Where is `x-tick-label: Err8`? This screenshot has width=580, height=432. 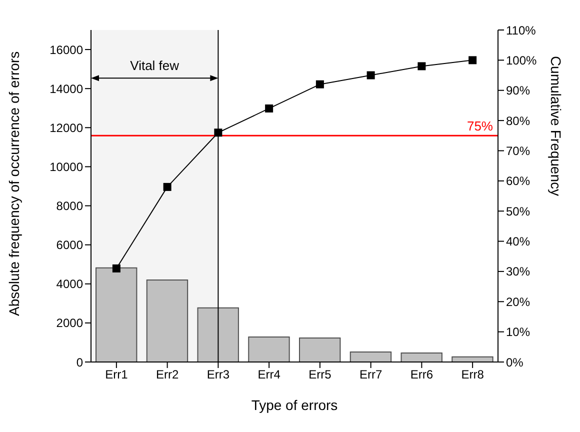 x-tick-label: Err8 is located at coordinates (472, 375).